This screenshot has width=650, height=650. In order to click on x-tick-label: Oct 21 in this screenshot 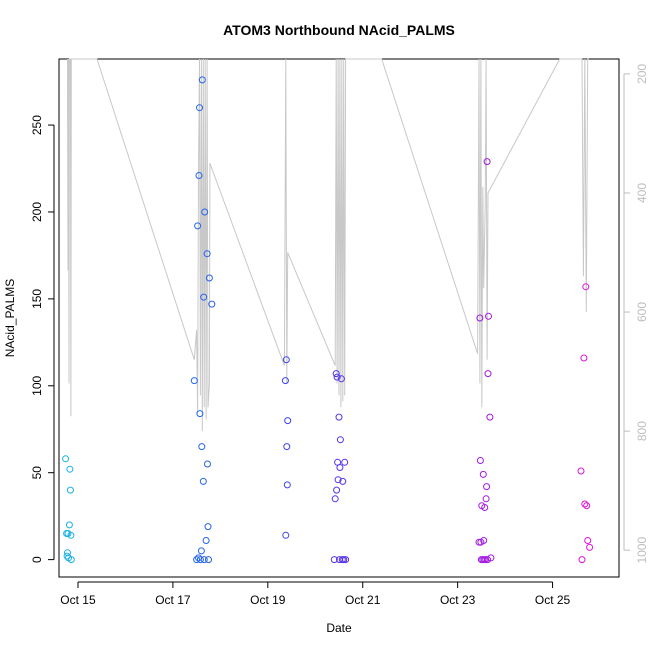, I will do `click(363, 600)`.